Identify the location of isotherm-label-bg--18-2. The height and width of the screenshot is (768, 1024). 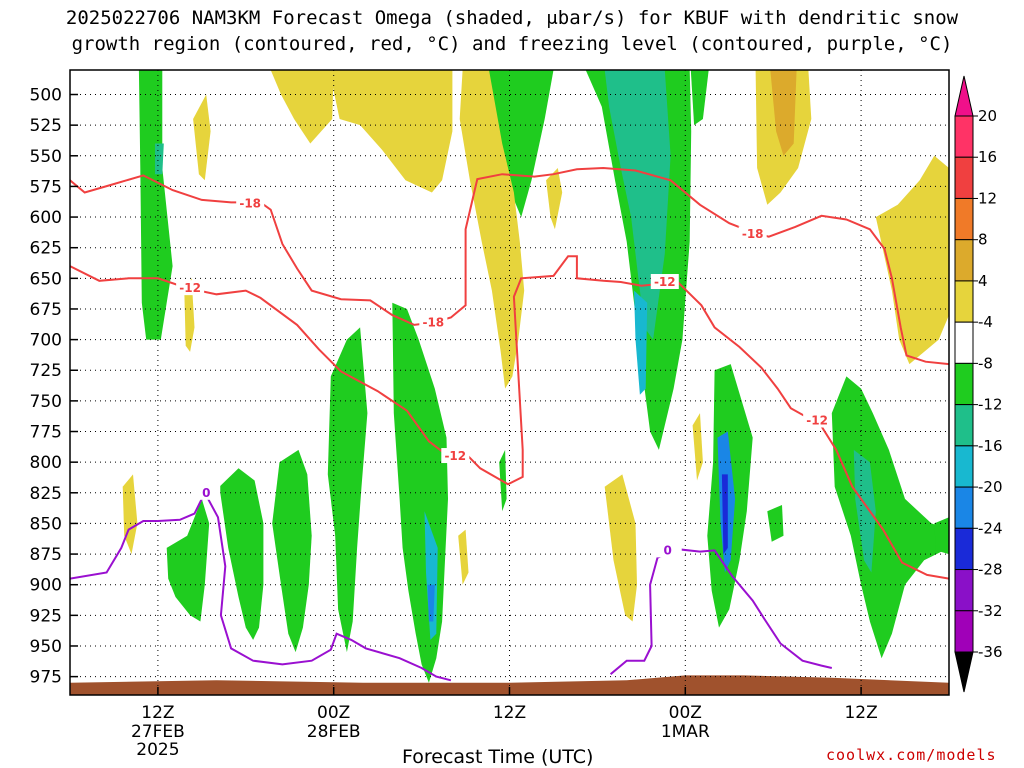
(752, 234).